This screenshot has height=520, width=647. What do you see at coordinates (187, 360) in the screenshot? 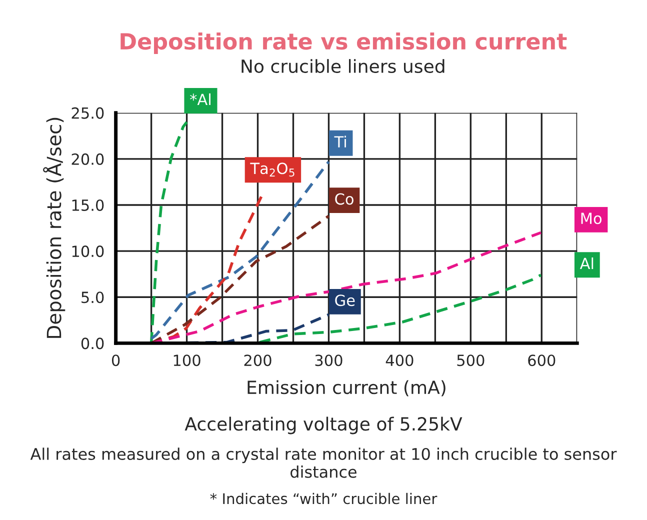
I see `x-tick-label: 100` at bounding box center [187, 360].